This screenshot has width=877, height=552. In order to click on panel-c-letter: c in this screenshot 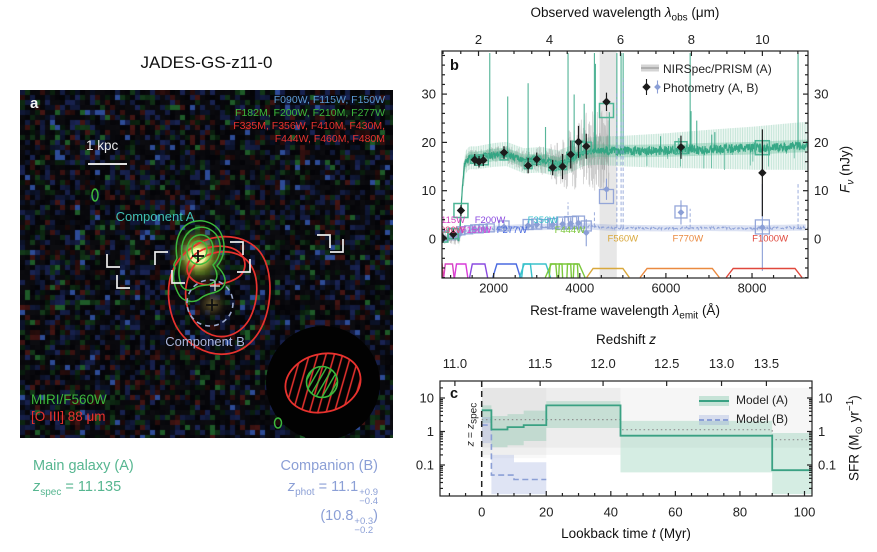, I will do `click(454, 394)`.